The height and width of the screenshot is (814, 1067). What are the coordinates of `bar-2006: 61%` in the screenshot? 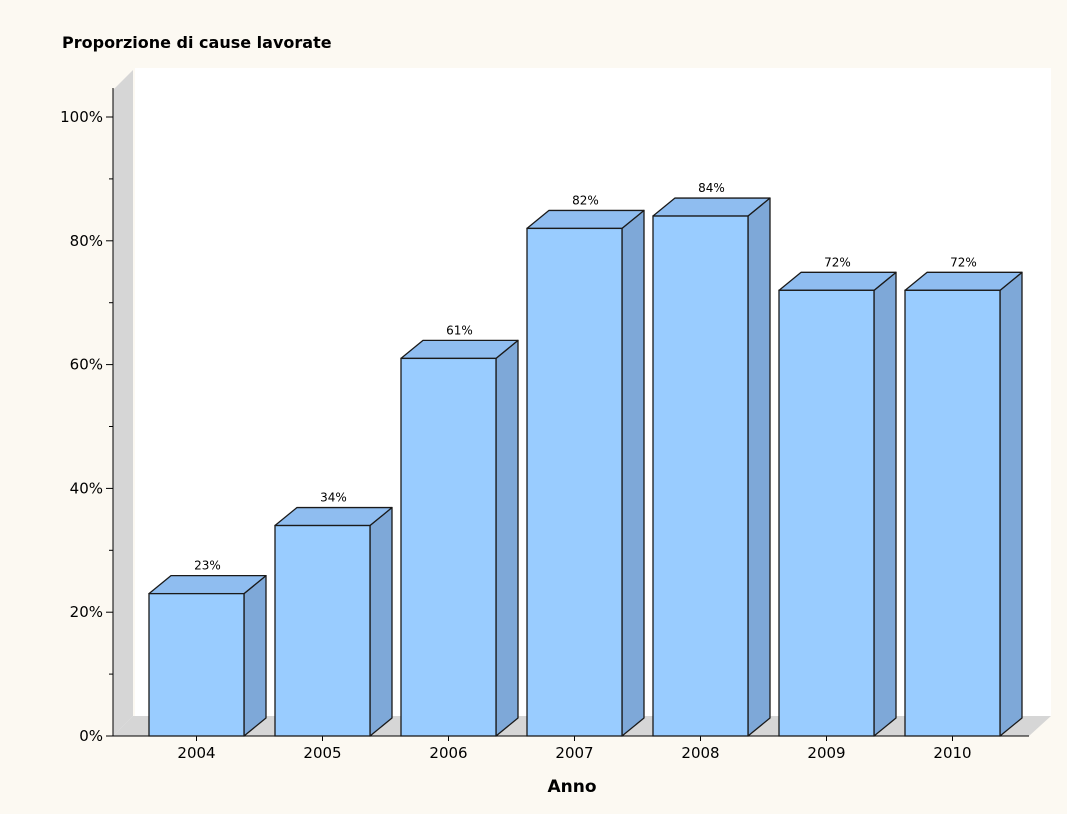 It's located at (459, 530).